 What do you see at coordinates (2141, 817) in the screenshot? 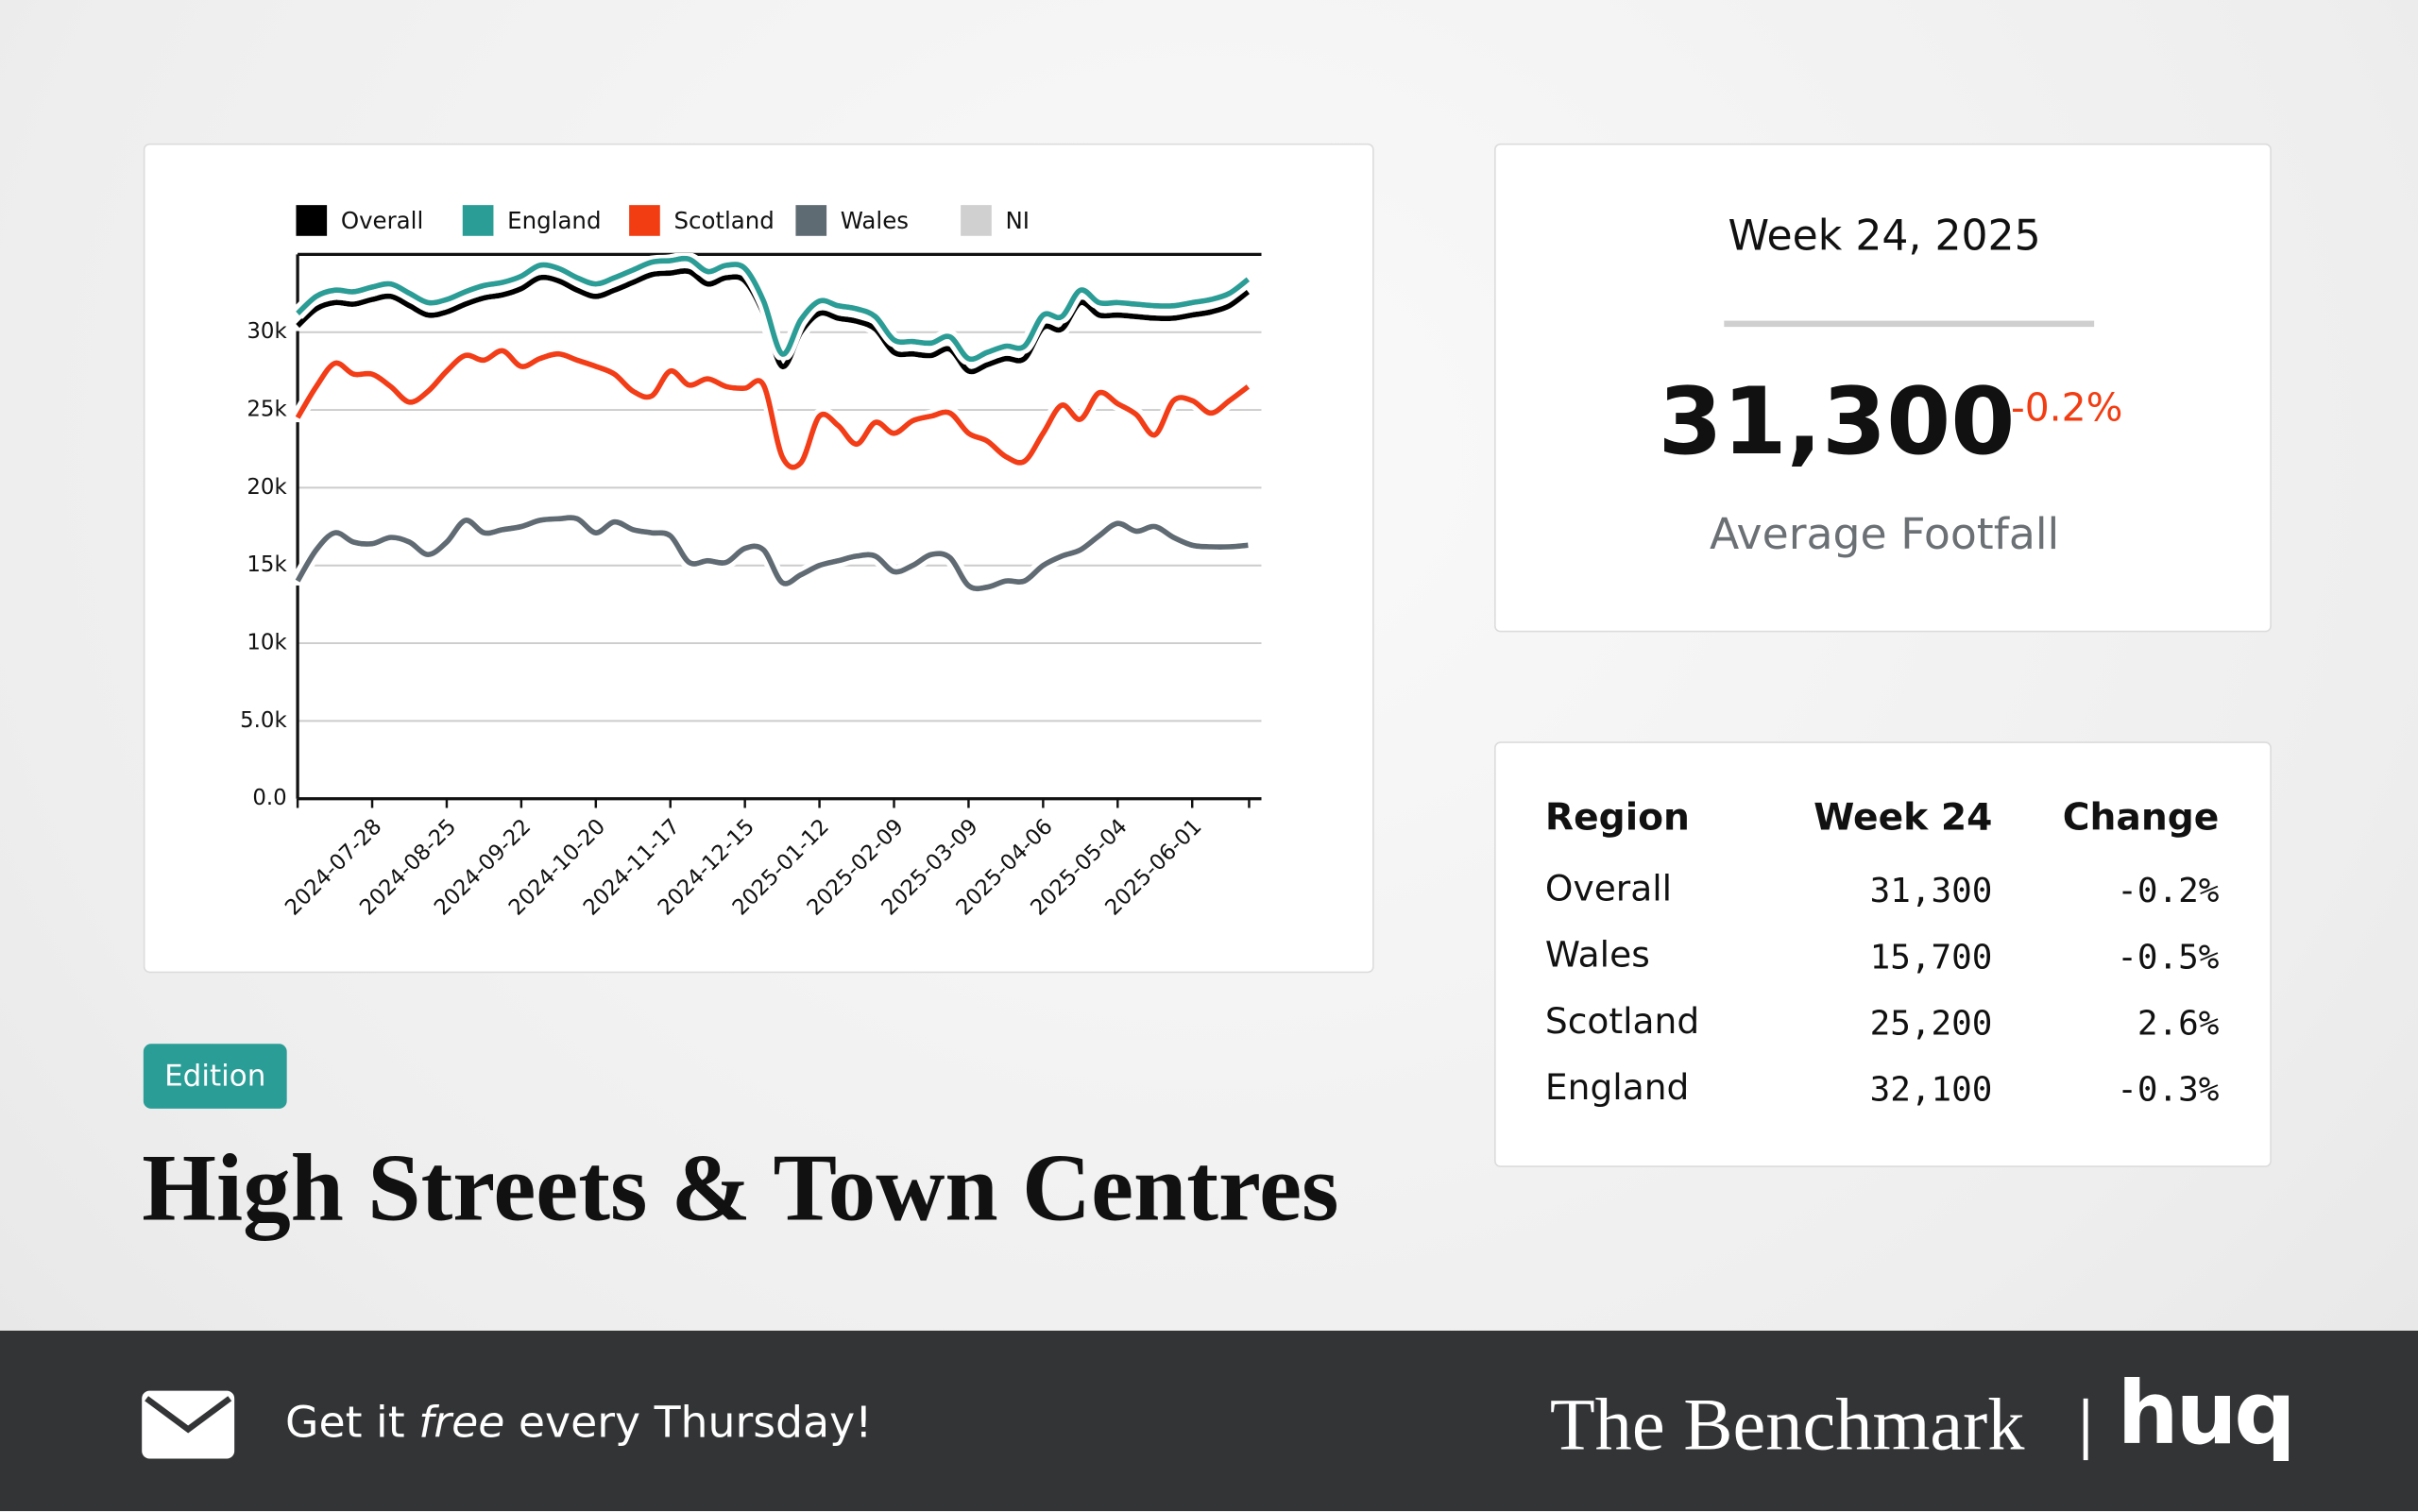
I see `table-header: Change` at bounding box center [2141, 817].